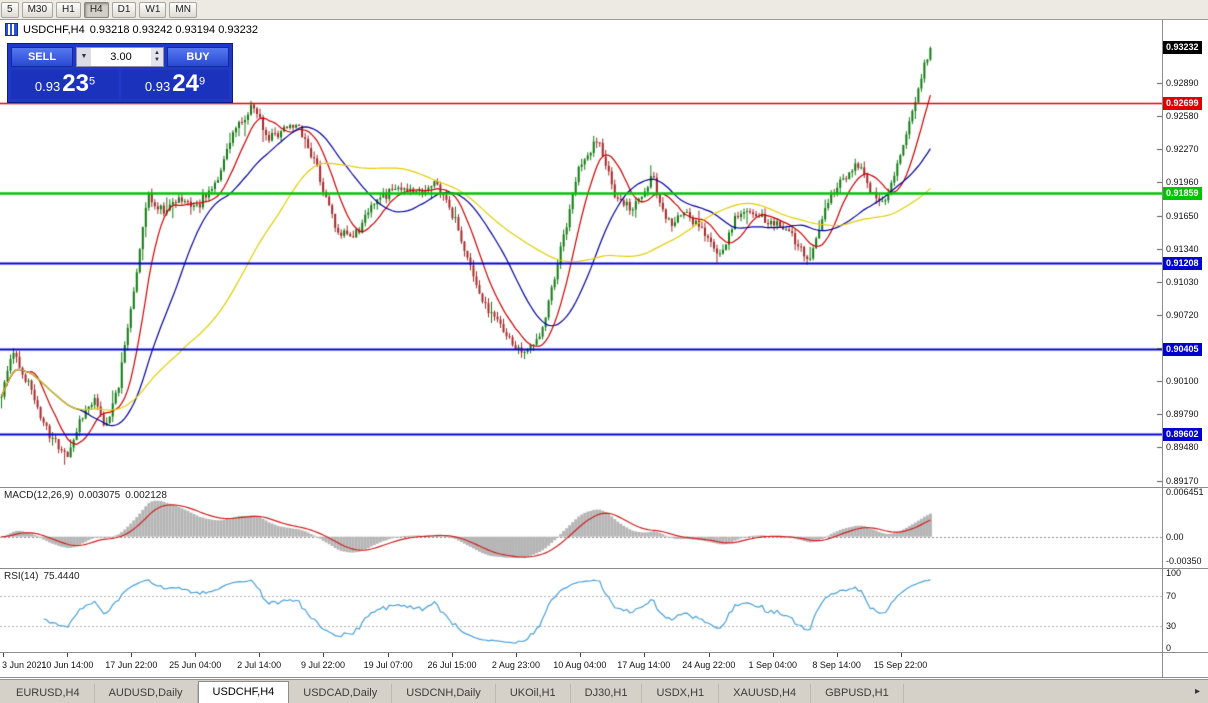 This screenshot has width=1208, height=703. I want to click on chart-tab-usdcnh-daily: USDCNH,Daily, so click(444, 693).